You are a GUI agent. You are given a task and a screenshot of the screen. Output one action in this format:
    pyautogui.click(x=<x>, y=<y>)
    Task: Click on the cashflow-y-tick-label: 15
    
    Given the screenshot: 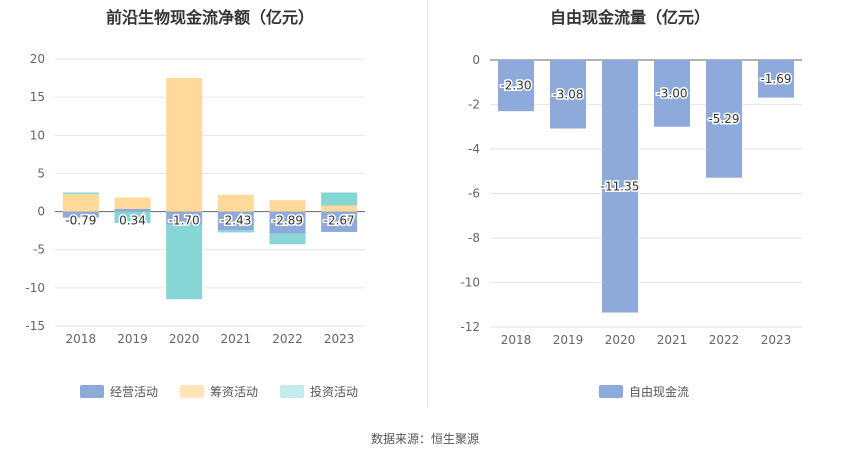 What is the action you would take?
    pyautogui.click(x=37, y=97)
    